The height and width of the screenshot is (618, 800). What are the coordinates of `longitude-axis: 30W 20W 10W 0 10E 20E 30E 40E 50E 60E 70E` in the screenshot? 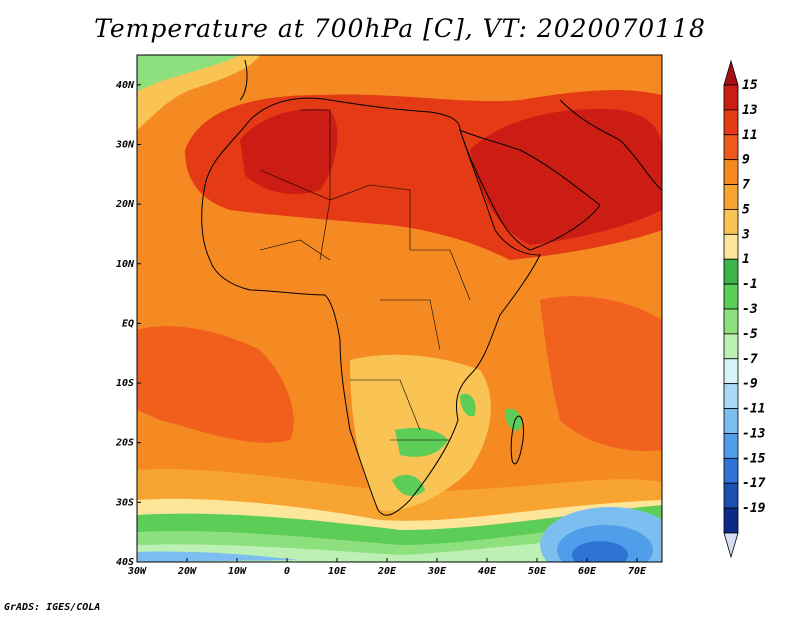 It's located at (387, 567).